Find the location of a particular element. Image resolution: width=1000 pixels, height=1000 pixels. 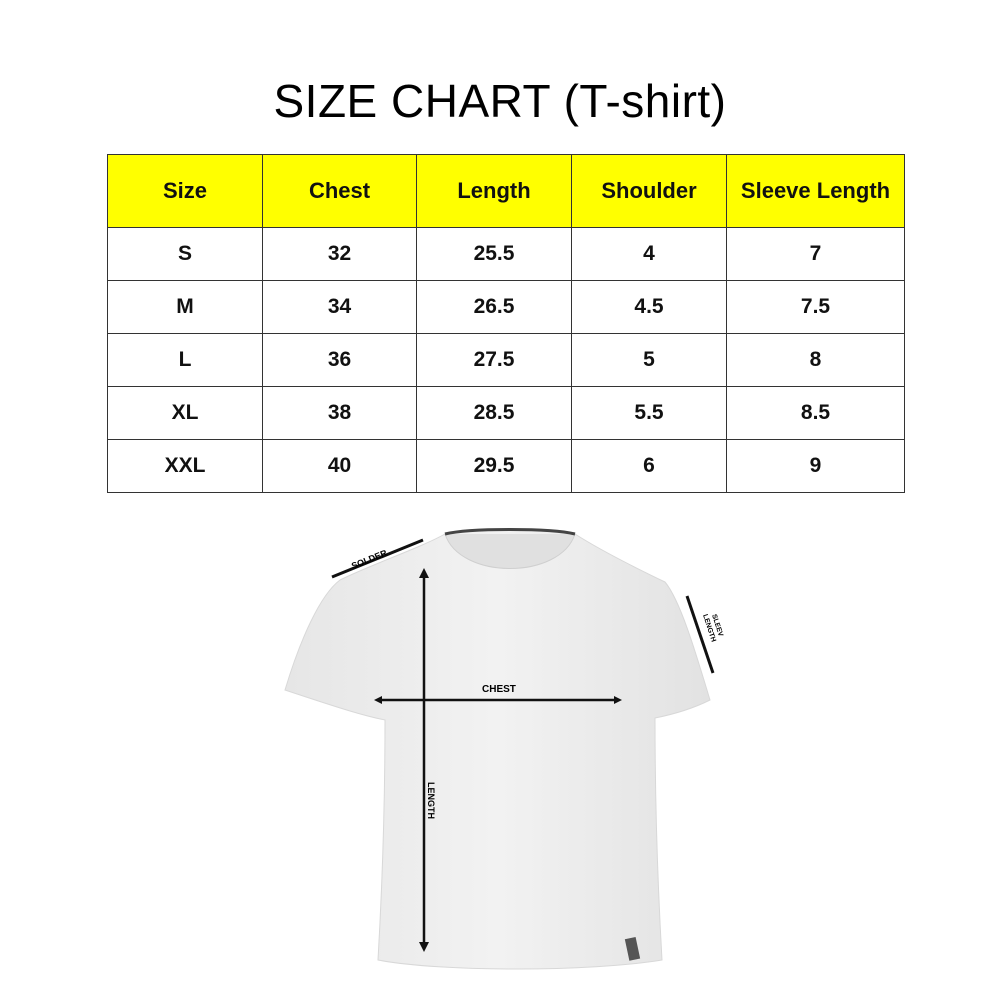

table-row: XL 38 28.5 5.5 8.5 is located at coordinates (506, 413).